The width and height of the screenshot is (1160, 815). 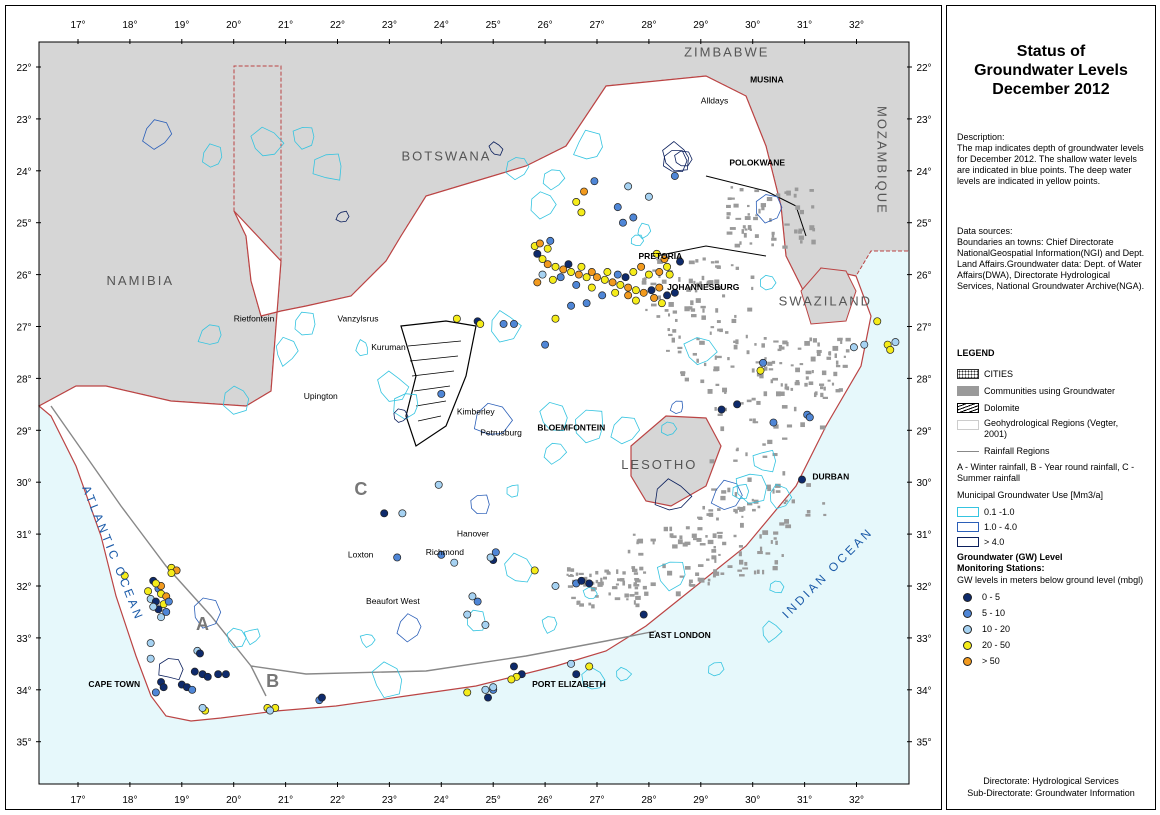 What do you see at coordinates (994, 613) in the screenshot?
I see `gw-label-2: 5 - 10` at bounding box center [994, 613].